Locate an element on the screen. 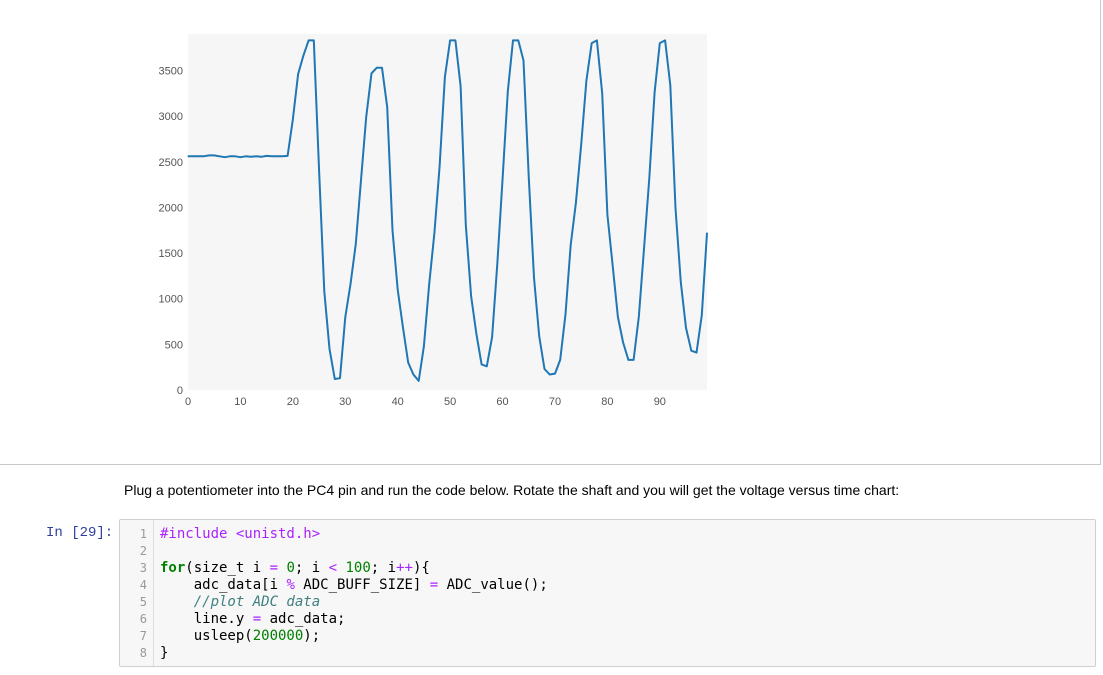  x-tick-label: 80 is located at coordinates (607, 402).